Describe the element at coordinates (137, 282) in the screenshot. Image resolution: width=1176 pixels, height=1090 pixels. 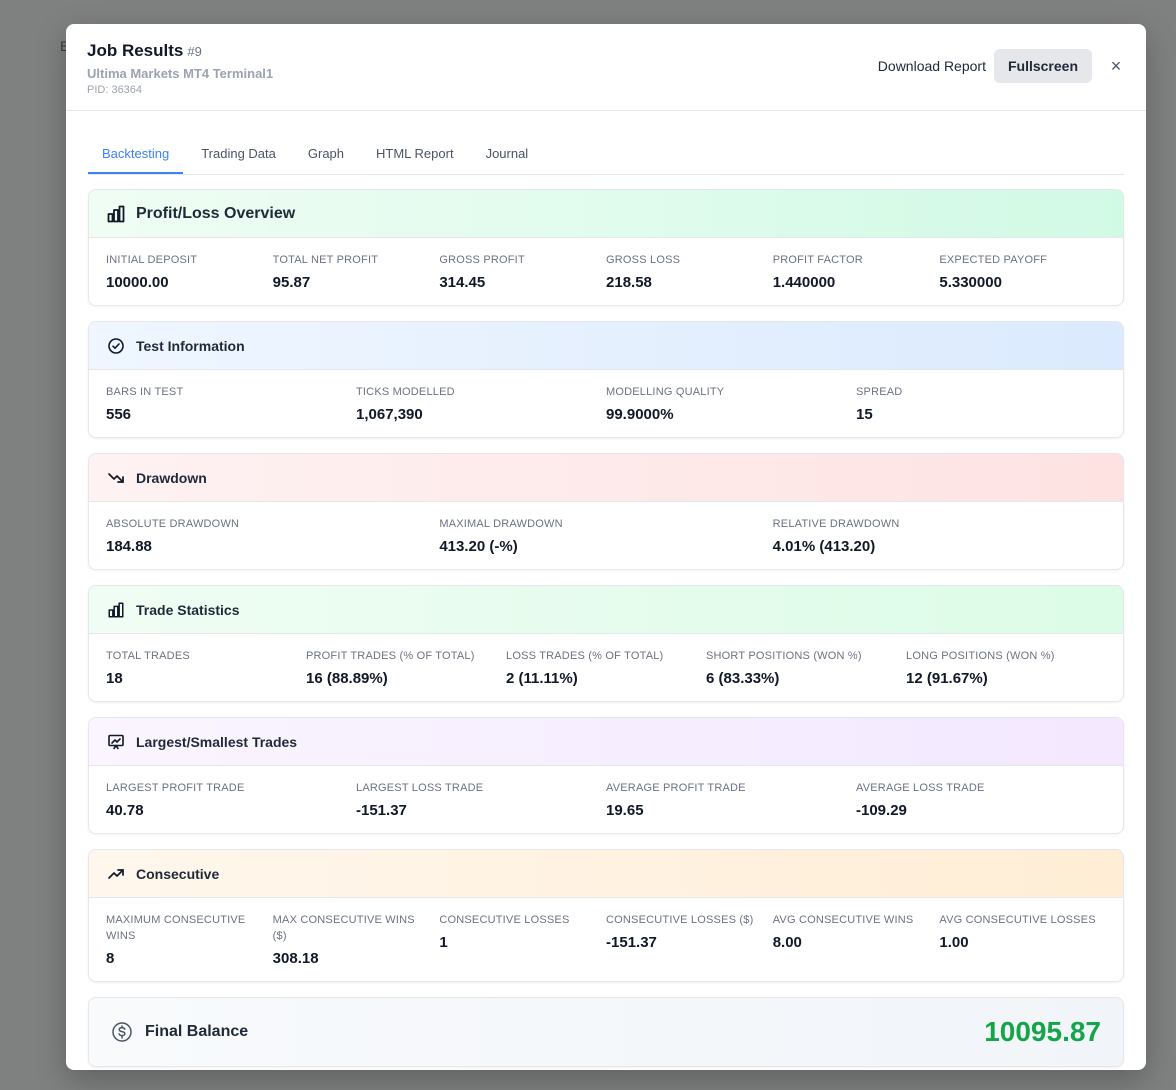
I see `stat-value: 10000.00` at that location.